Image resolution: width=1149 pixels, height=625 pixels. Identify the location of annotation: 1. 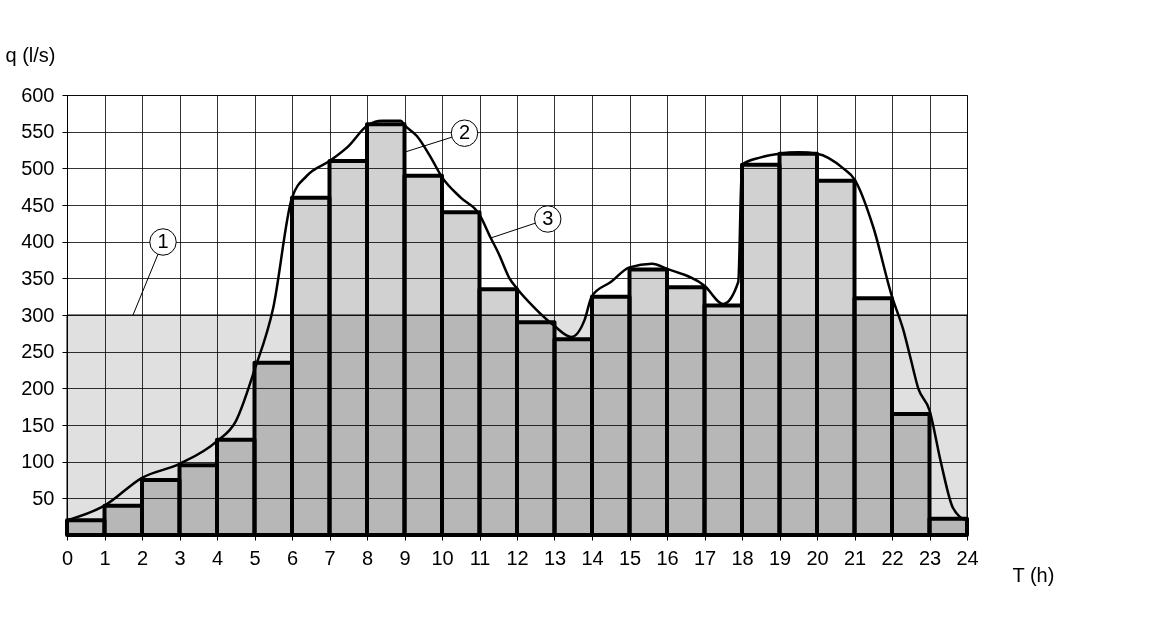
(163, 241).